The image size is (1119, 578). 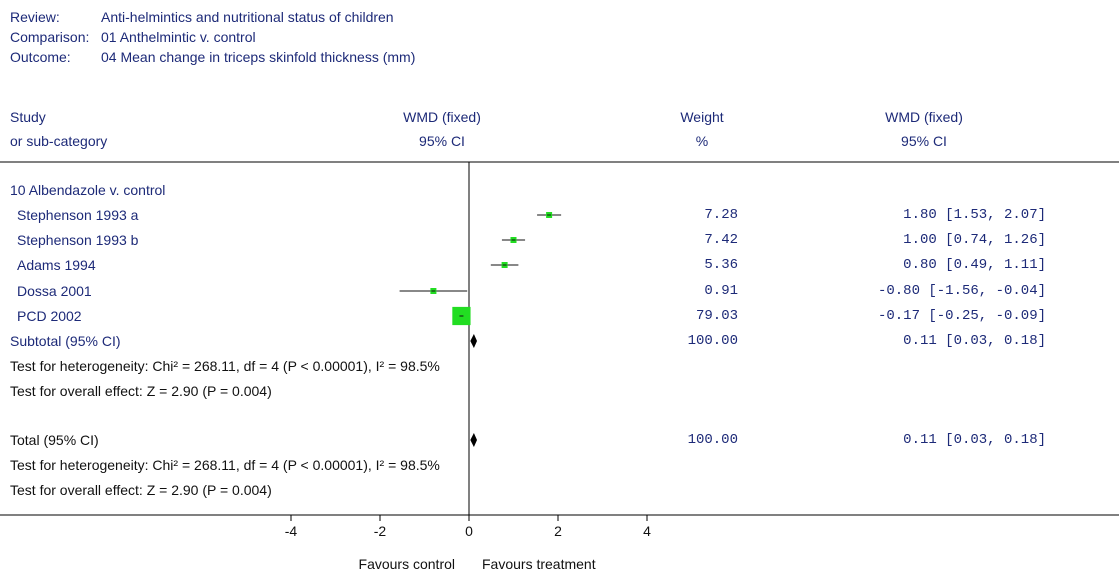 I want to click on wmd-value-ci-header: 95% CI, so click(x=924, y=141).